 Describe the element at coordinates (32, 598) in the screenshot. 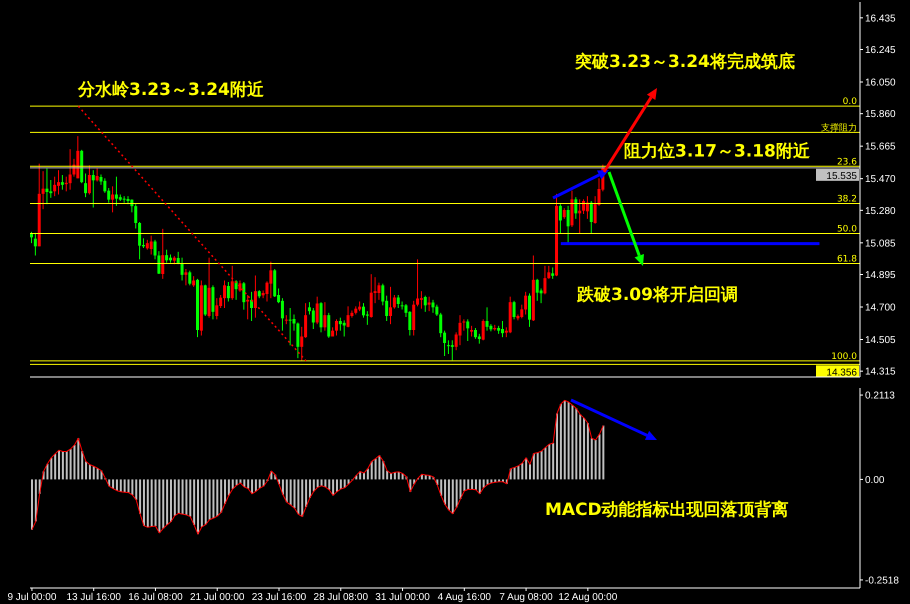

I see `x-tick-label: 9 Jul 00:00` at that location.